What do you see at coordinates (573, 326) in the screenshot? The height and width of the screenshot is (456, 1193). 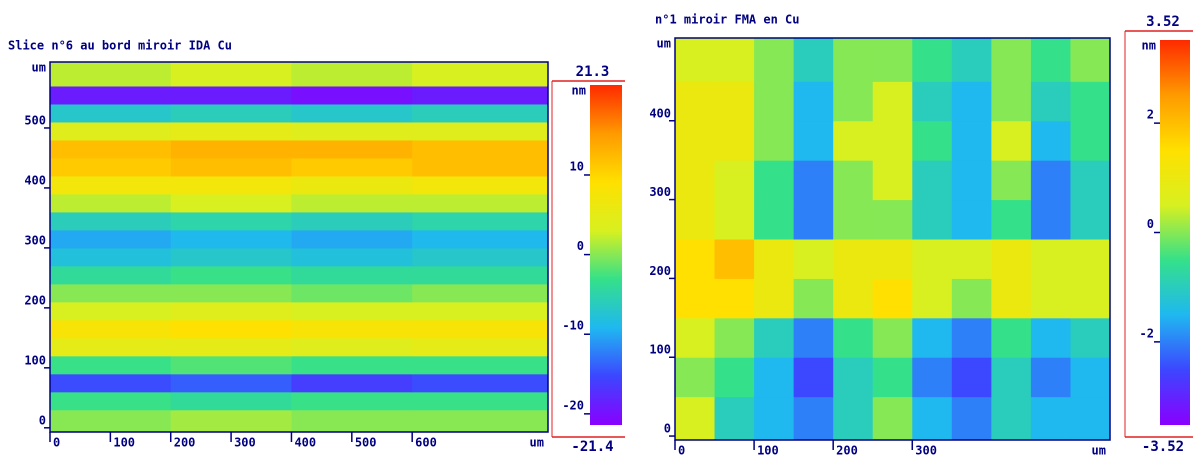 I see `colorbar-tick-label: -10` at bounding box center [573, 326].